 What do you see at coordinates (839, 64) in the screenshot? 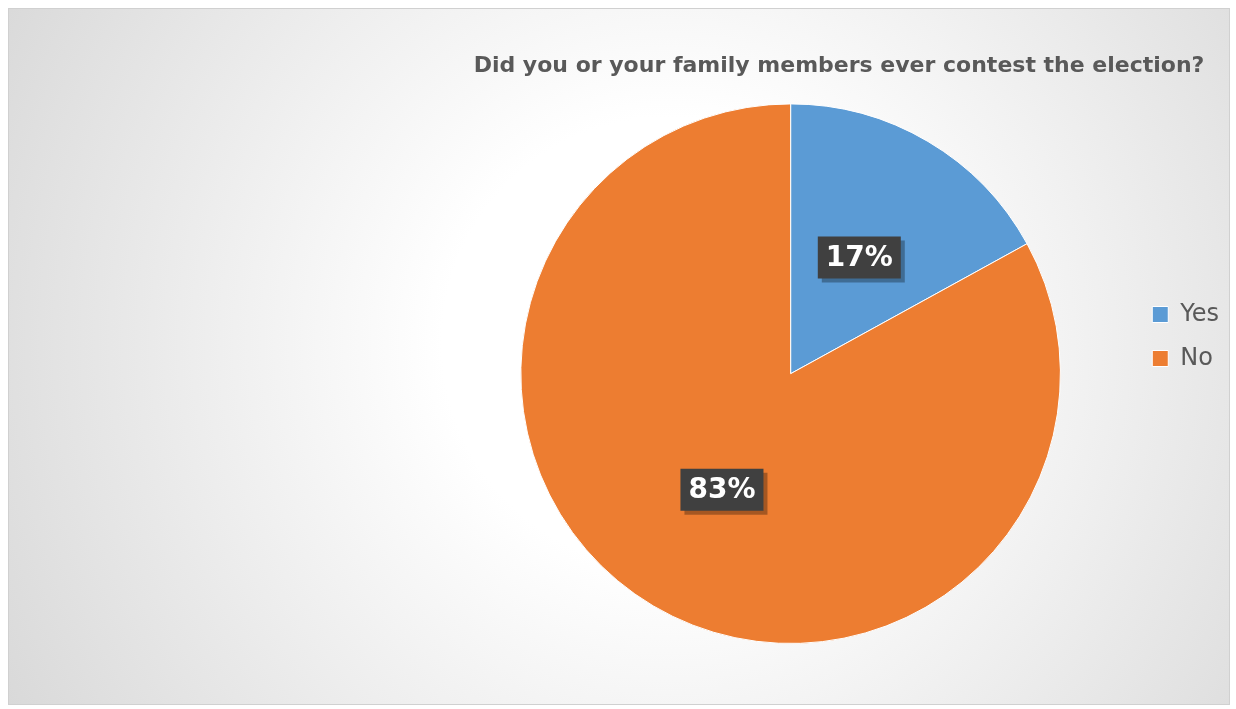
I see `chart-title: Did you or your family members ever contest the election?` at bounding box center [839, 64].